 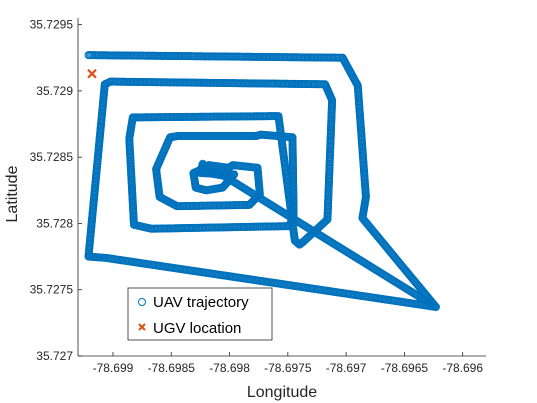 I want to click on legend-box, so click(x=200, y=314).